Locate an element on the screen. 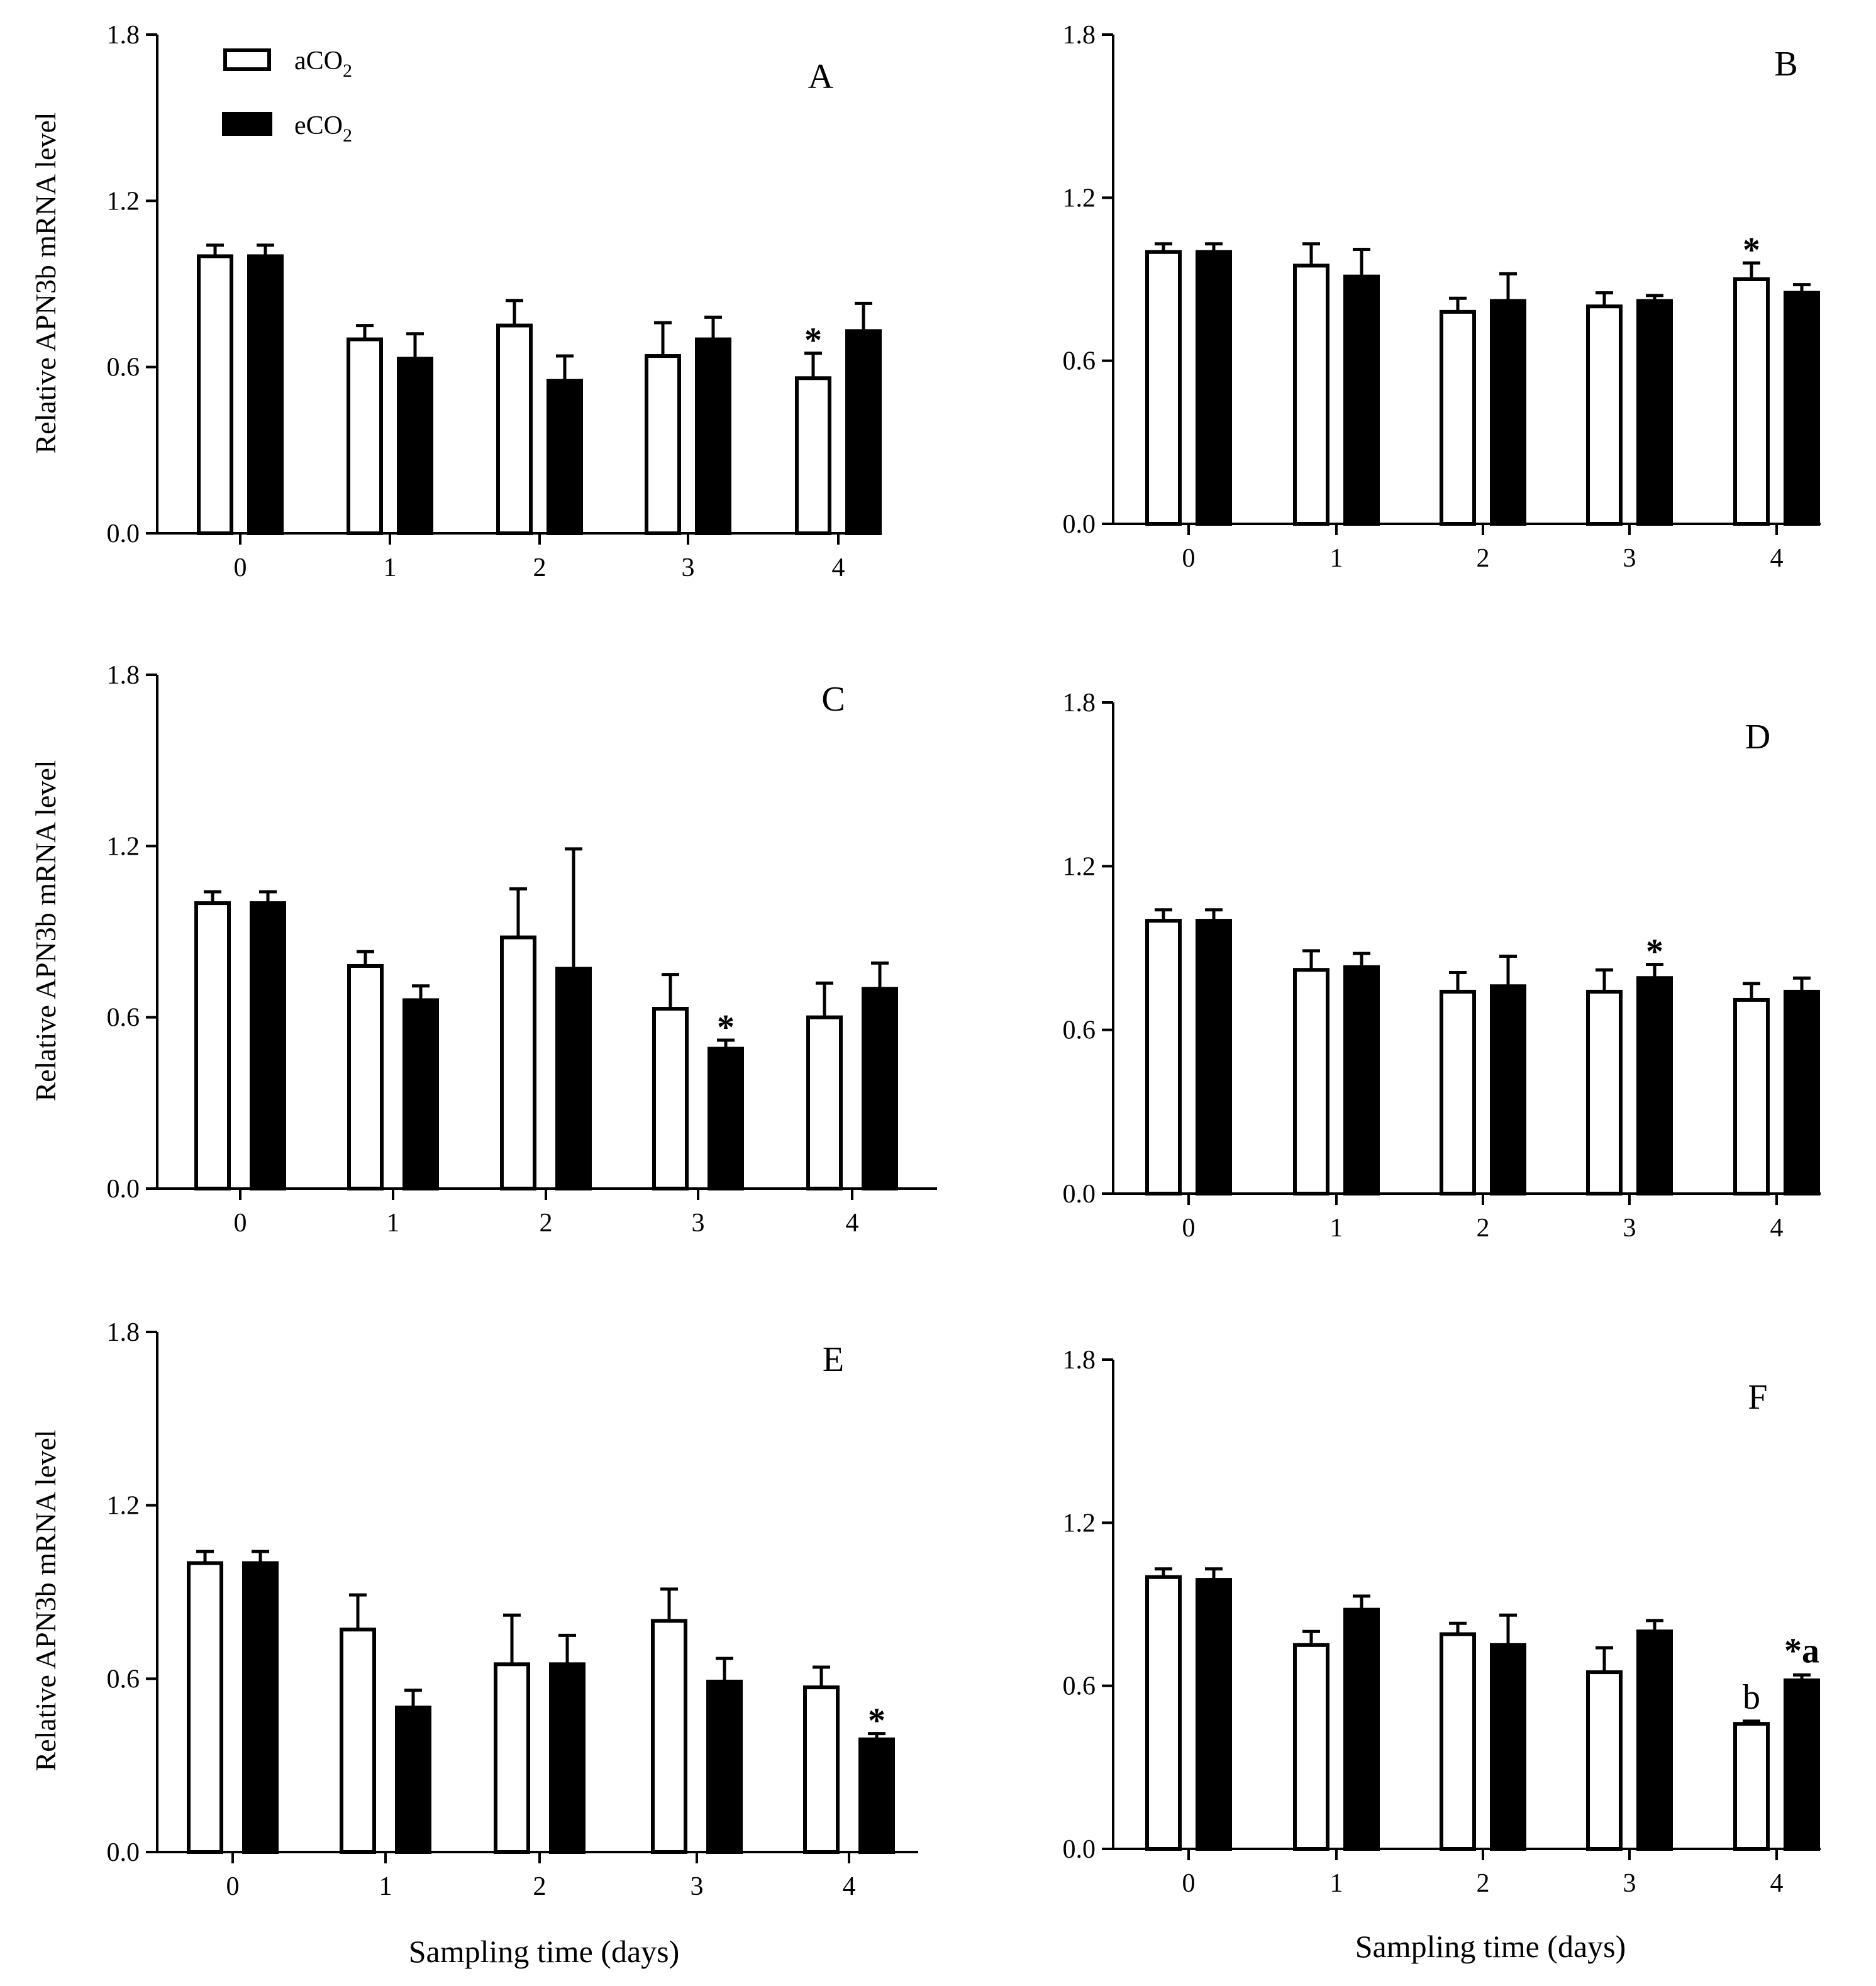  significance-mark: b is located at coordinates (1751, 1697).